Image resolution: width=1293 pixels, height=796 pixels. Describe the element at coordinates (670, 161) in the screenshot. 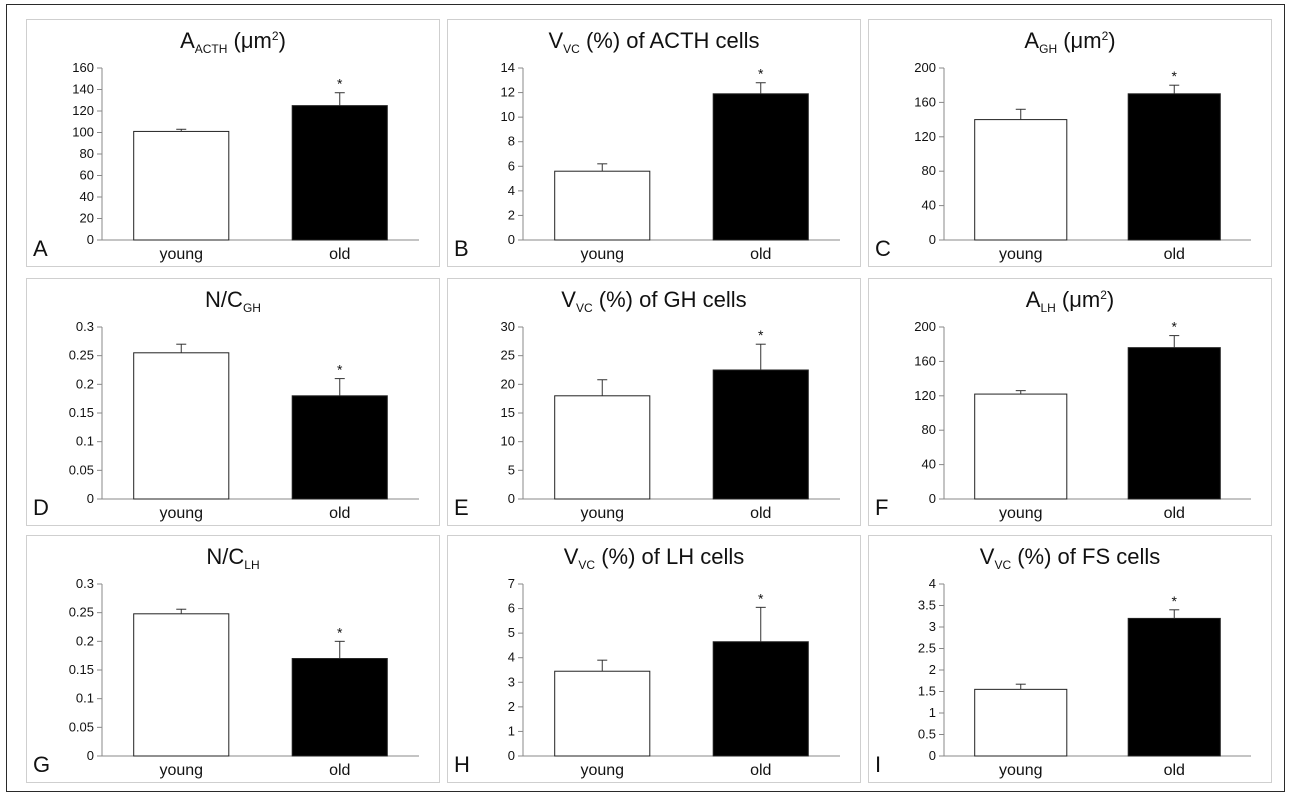

I see `chart-svg: 0 2 4 6 8 10 12 14 young * old` at that location.